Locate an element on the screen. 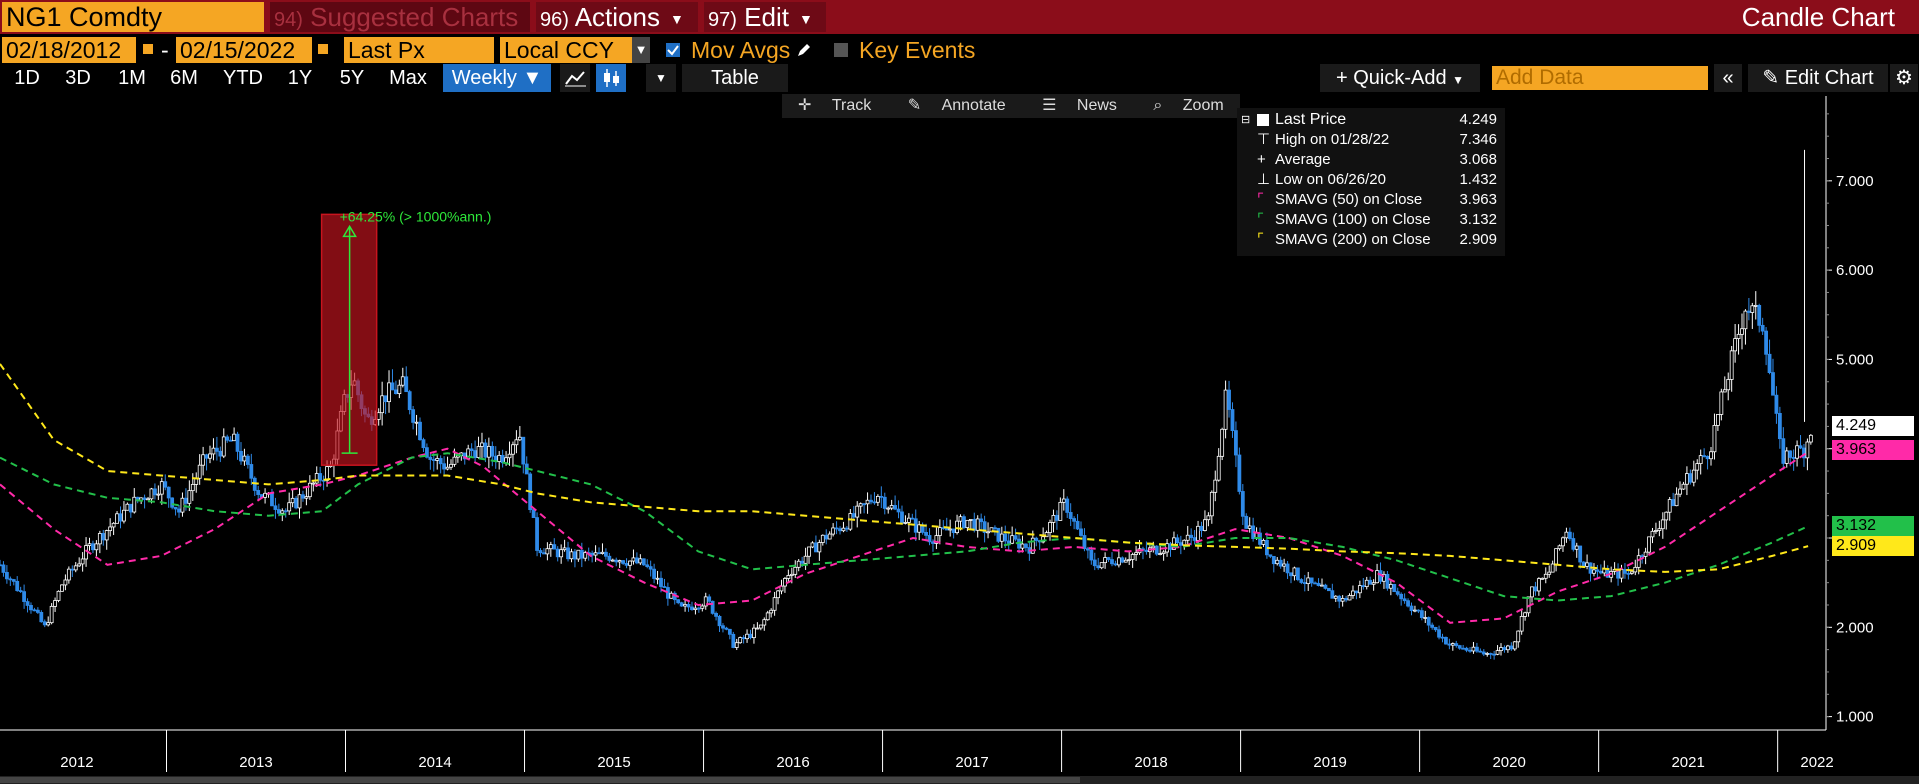 The width and height of the screenshot is (1919, 784). edit-chart-button: ✎ Edit Chart is located at coordinates (1818, 78).